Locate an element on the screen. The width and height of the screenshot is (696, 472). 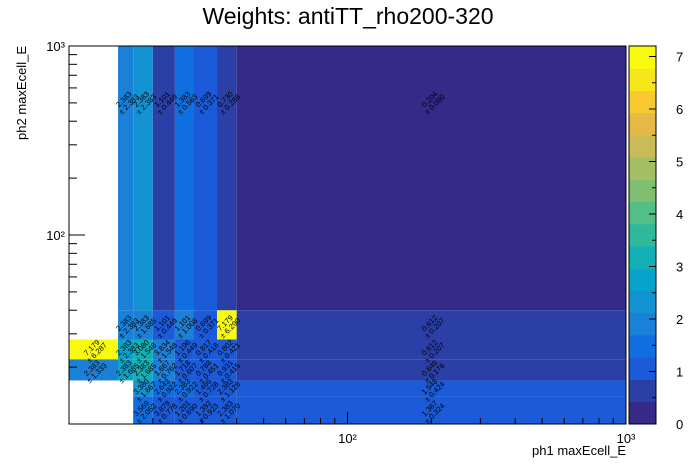
color-scale-label: 4 is located at coordinates (679, 214).